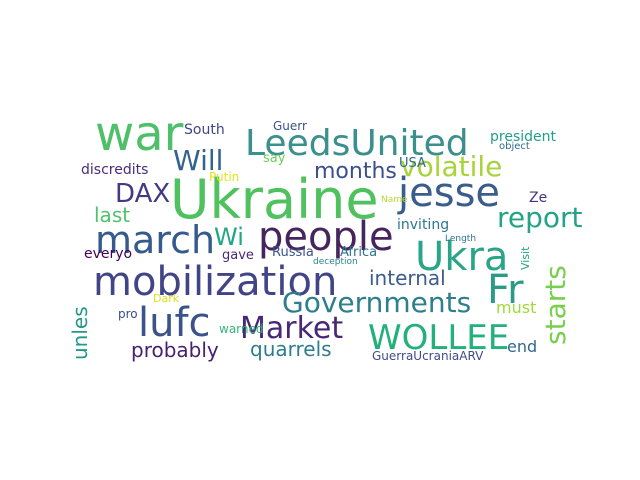 The image size is (640, 480). I want to click on cloud-word-dax: DAX, so click(142, 194).